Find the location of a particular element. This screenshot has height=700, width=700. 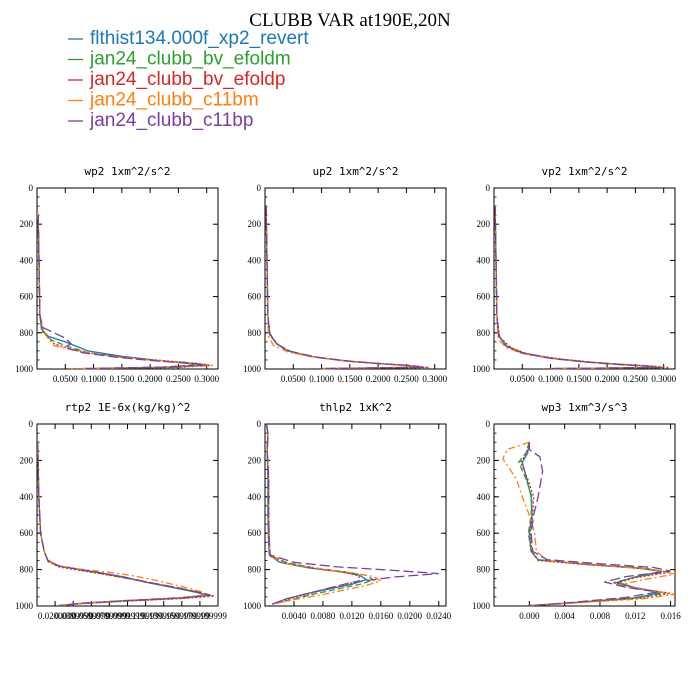

x-tick-label: 0.0599999 is located at coordinates (91, 616).